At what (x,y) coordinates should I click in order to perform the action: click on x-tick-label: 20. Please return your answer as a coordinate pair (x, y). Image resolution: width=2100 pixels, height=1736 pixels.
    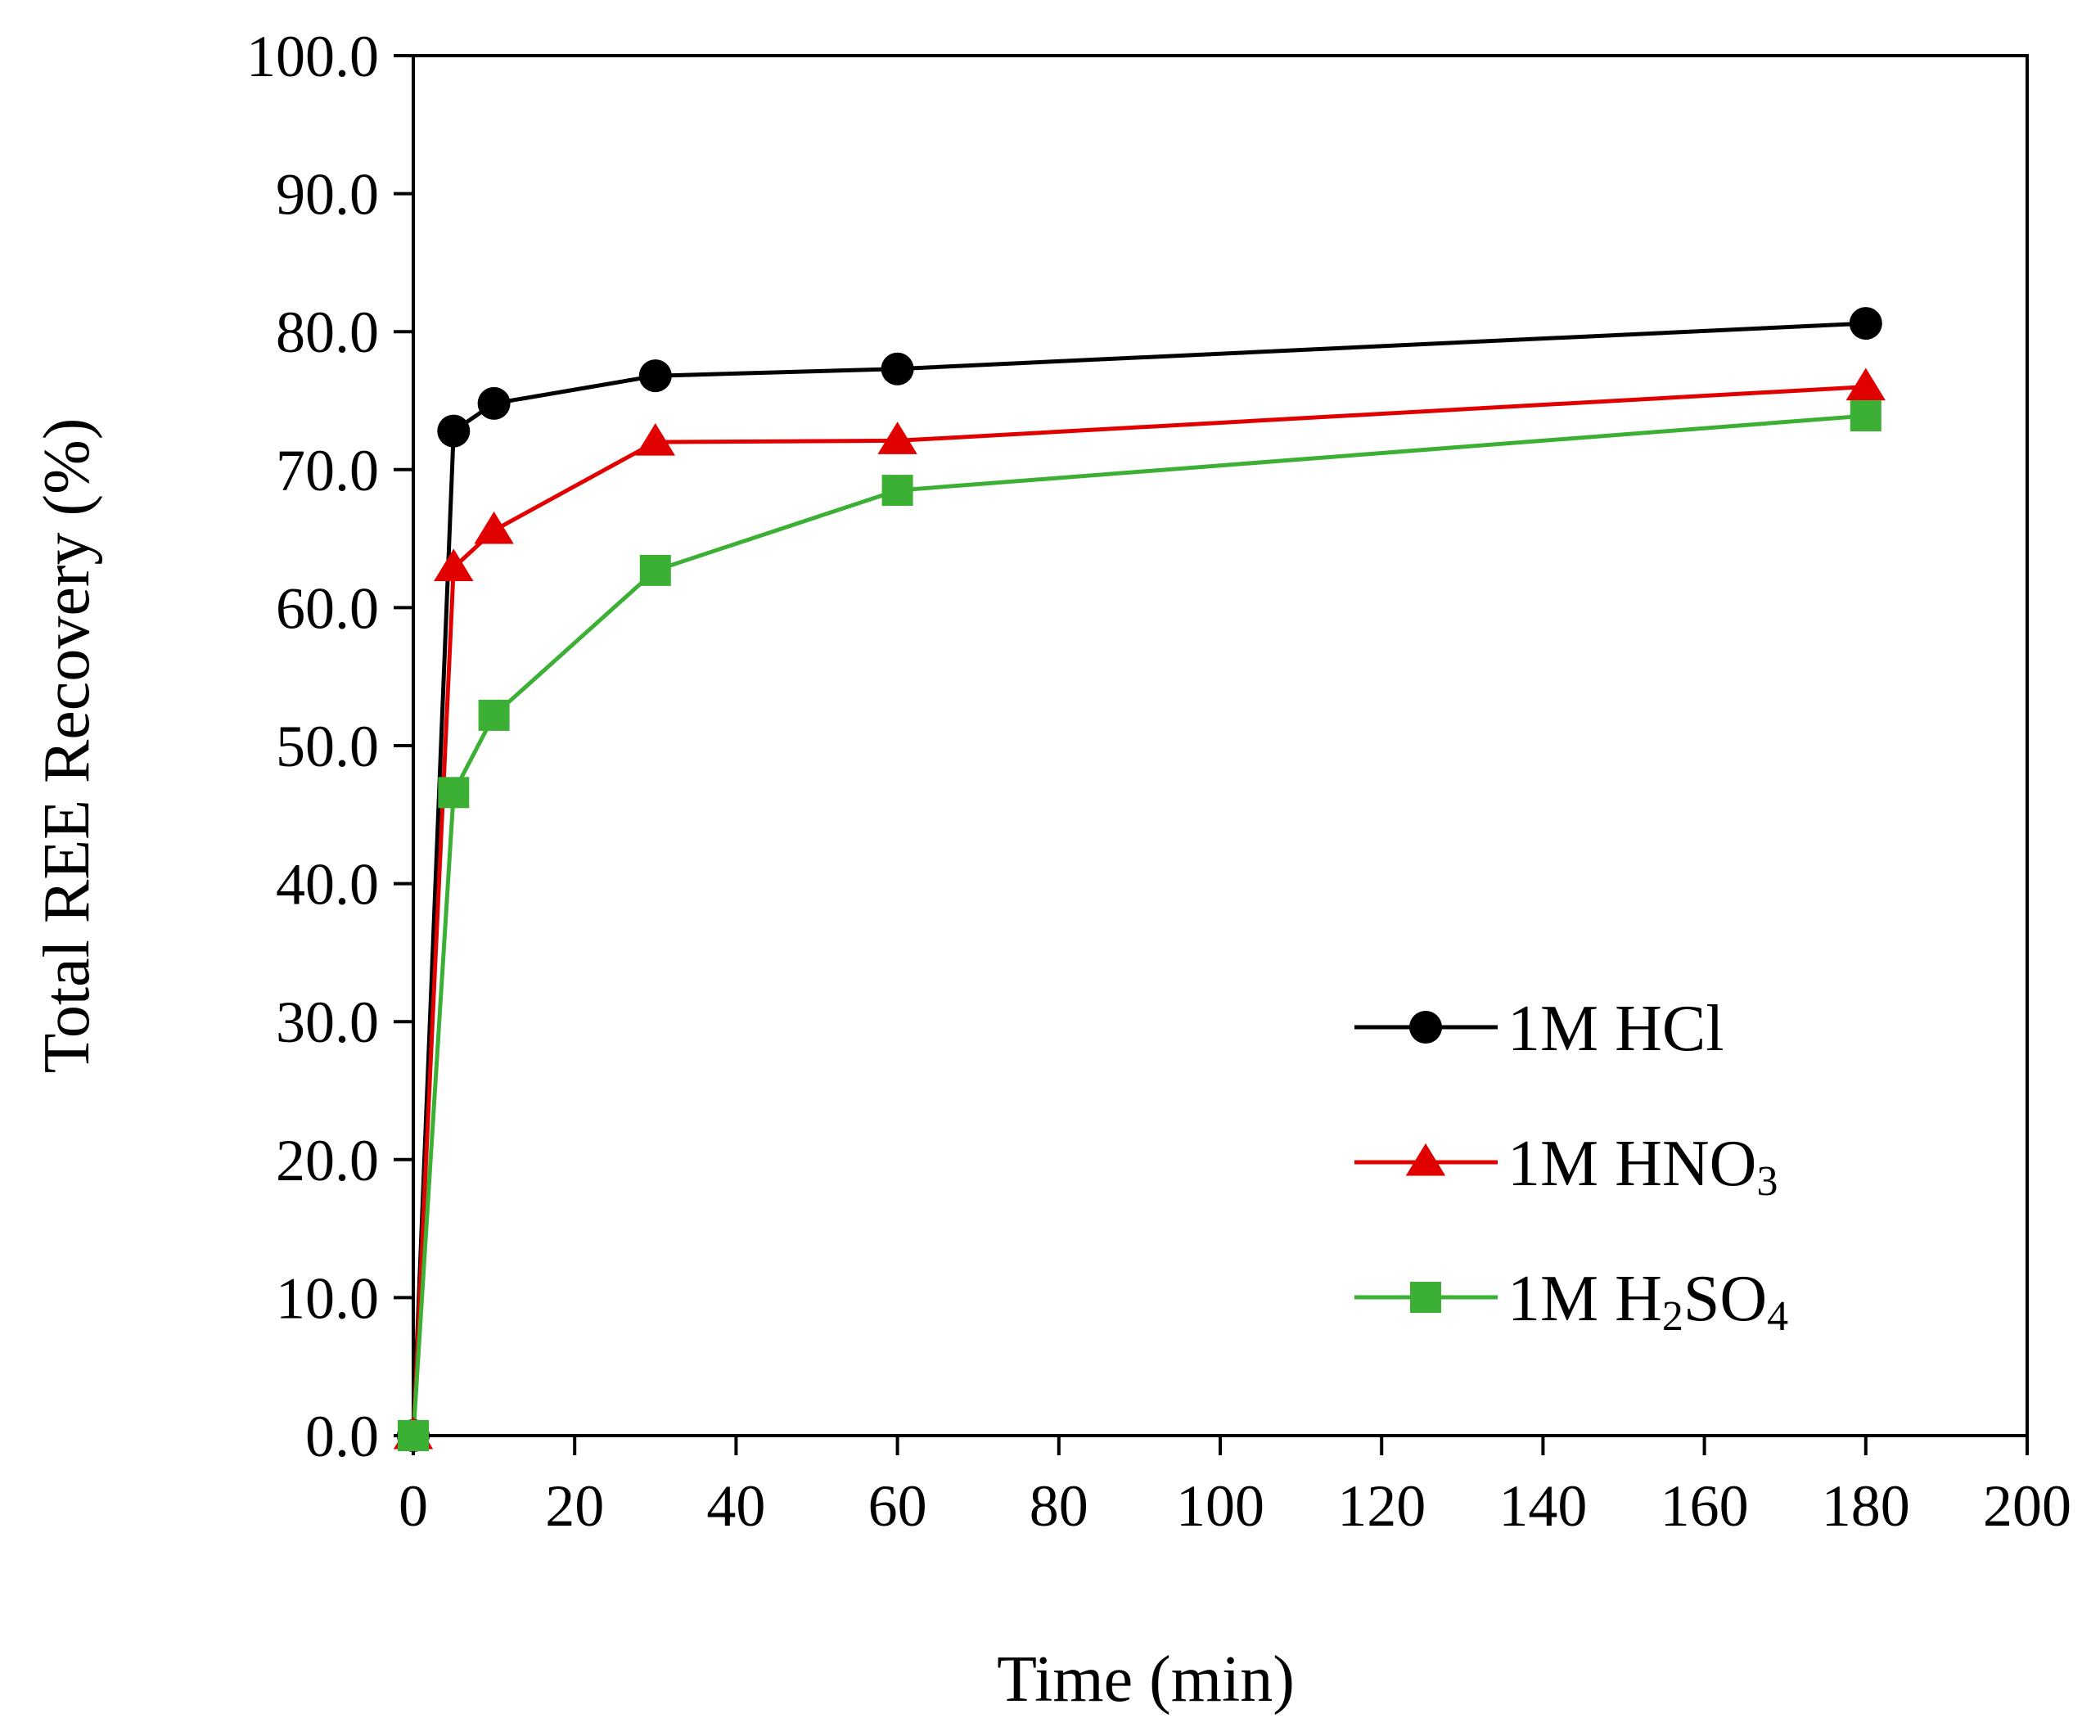
    Looking at the image, I should click on (574, 1506).